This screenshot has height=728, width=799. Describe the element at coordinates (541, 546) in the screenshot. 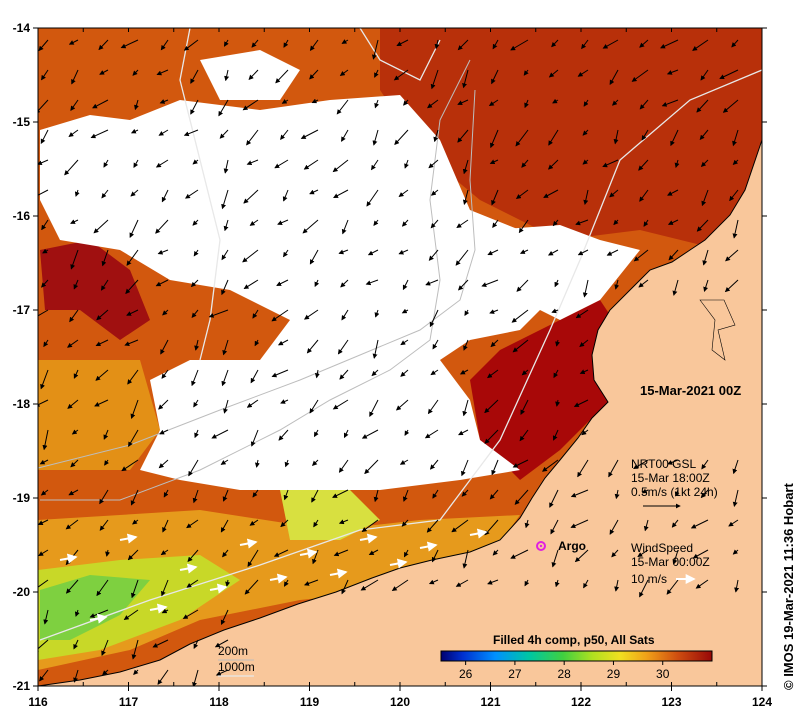

I see `argo-marker` at that location.